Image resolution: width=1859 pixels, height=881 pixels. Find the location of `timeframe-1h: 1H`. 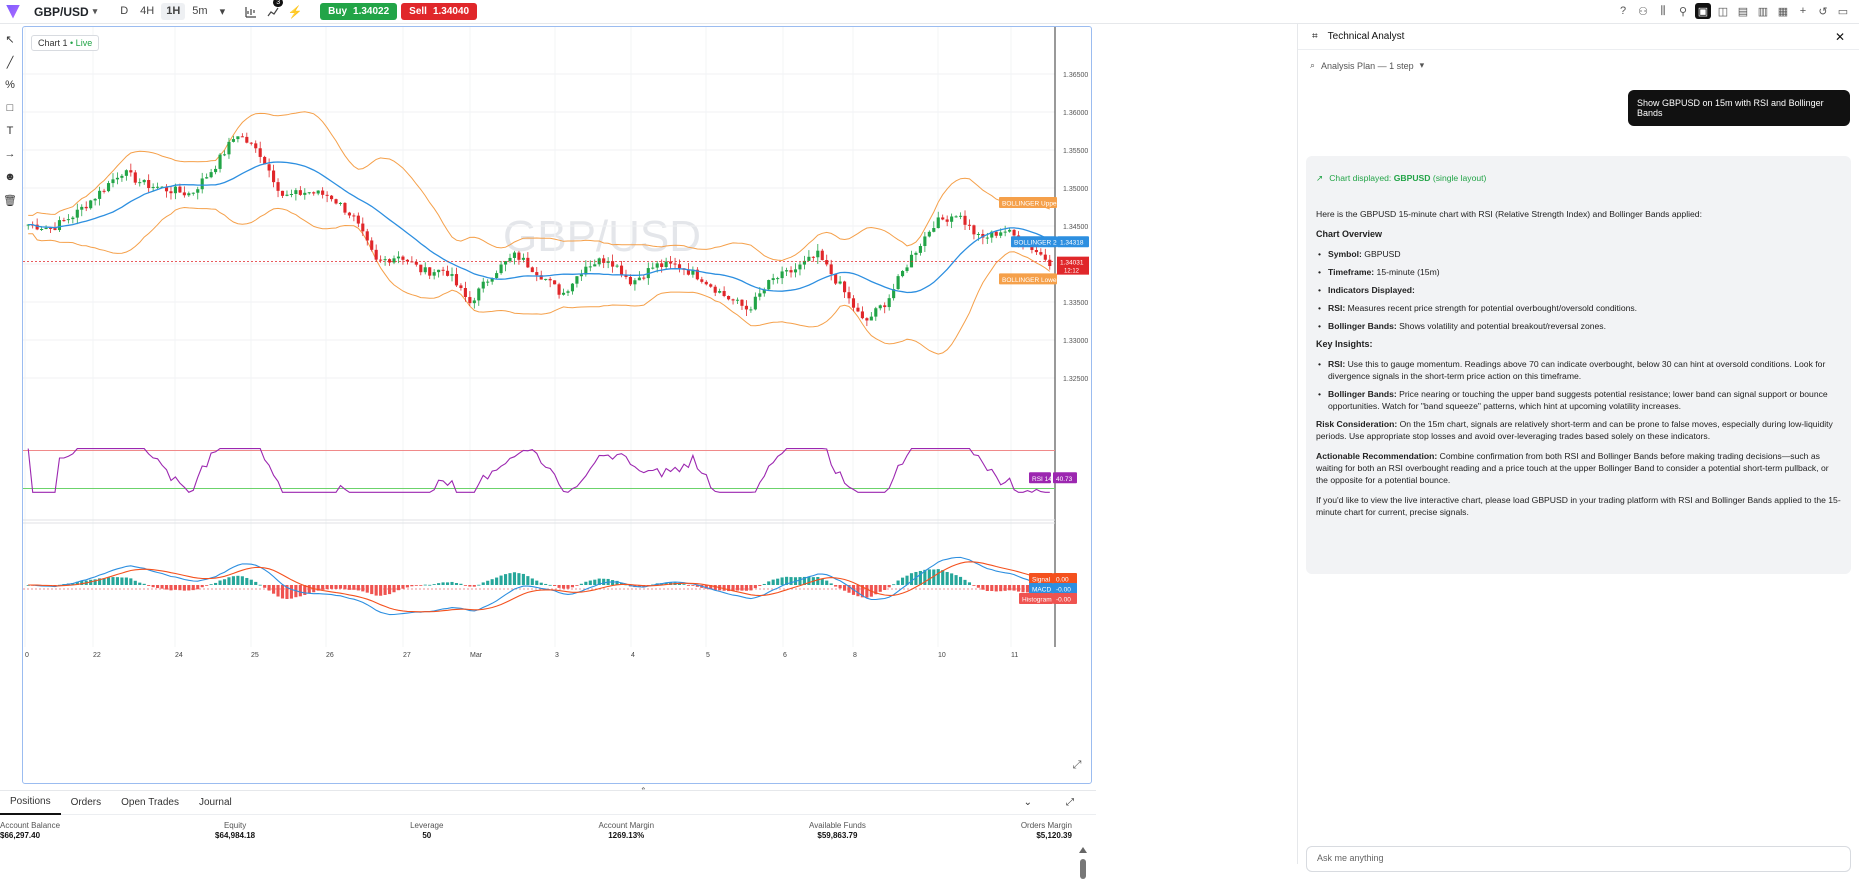

timeframe-1h: 1H is located at coordinates (173, 11).